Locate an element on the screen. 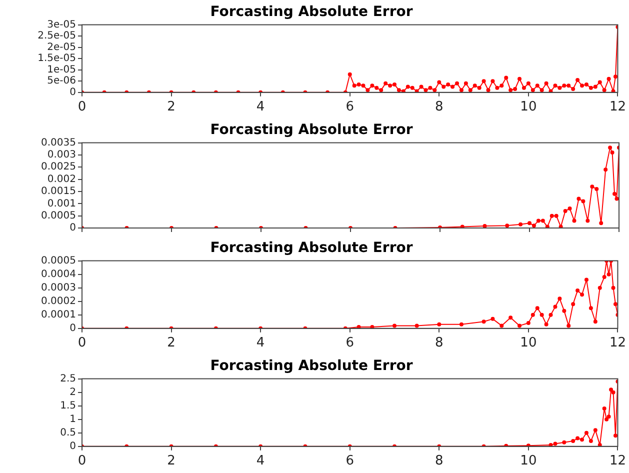 The image size is (629, 473). y-tick-label: 0.0002 is located at coordinates (58, 301).